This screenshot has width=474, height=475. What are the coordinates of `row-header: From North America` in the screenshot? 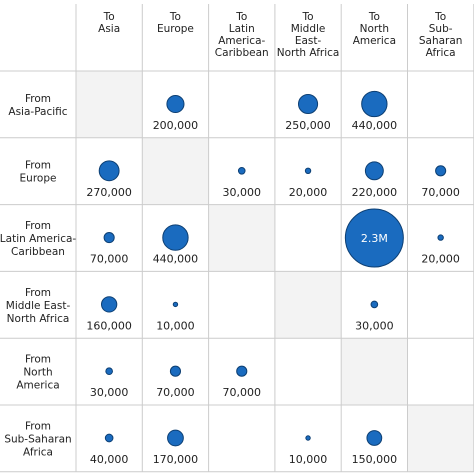 It's located at (37, 373).